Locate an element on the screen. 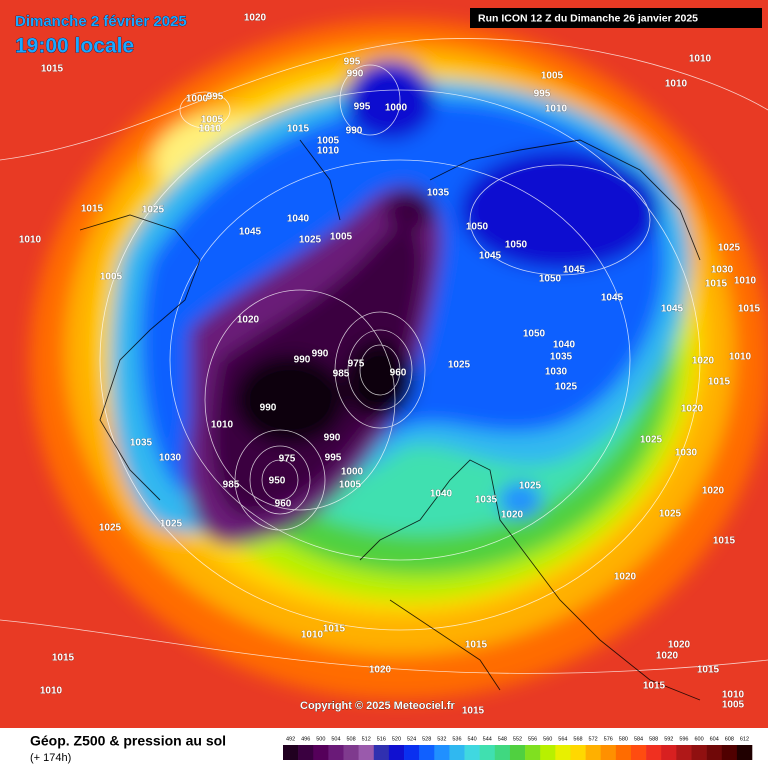  colorbar-label: 560 is located at coordinates (547, 739).